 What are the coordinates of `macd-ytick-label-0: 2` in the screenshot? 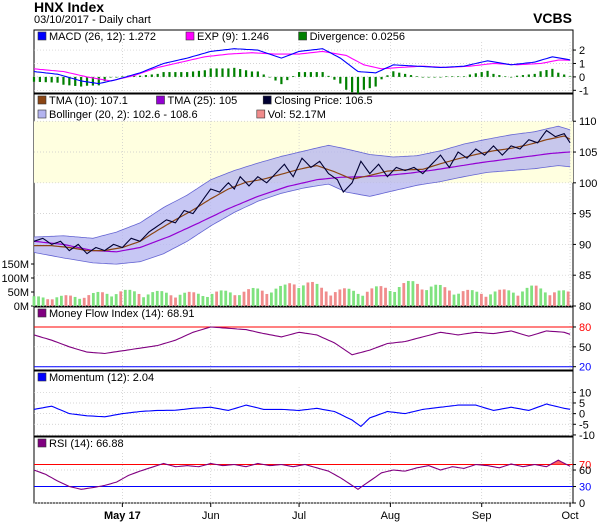 It's located at (582, 51).